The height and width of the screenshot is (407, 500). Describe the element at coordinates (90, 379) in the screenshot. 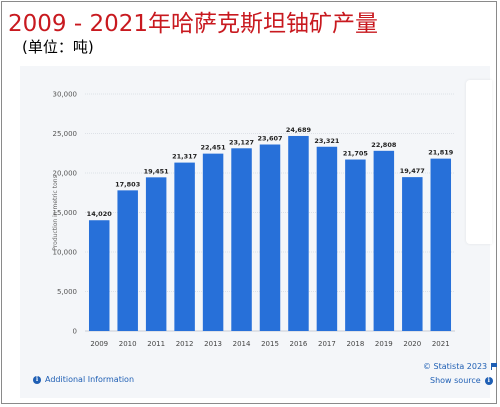

I see `additional-information-label: Additional Information` at that location.